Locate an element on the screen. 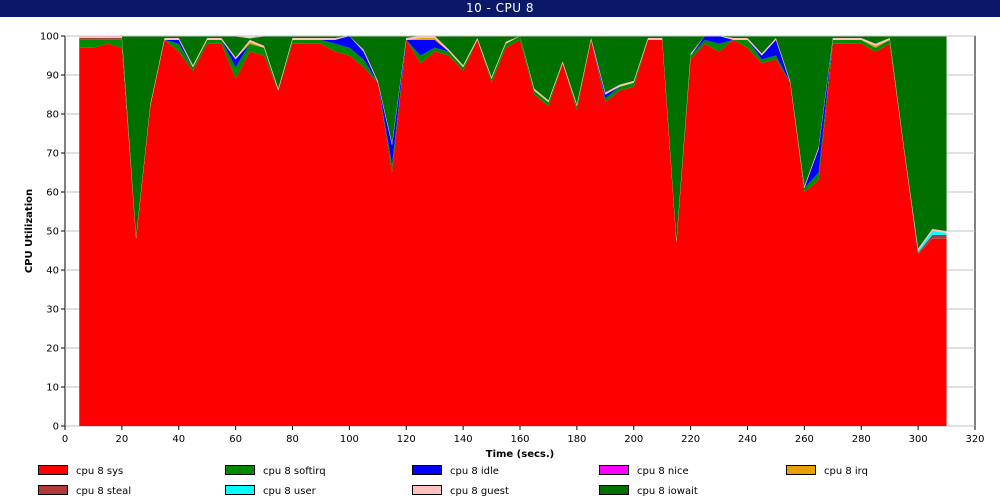  y-tick-label: 80 is located at coordinates (52, 115).